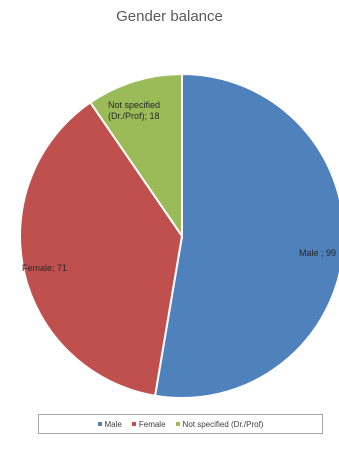 The height and width of the screenshot is (465, 339). What do you see at coordinates (223, 424) in the screenshot?
I see `legend-label-not-specified: Not specified (Dr./Prof)` at bounding box center [223, 424].